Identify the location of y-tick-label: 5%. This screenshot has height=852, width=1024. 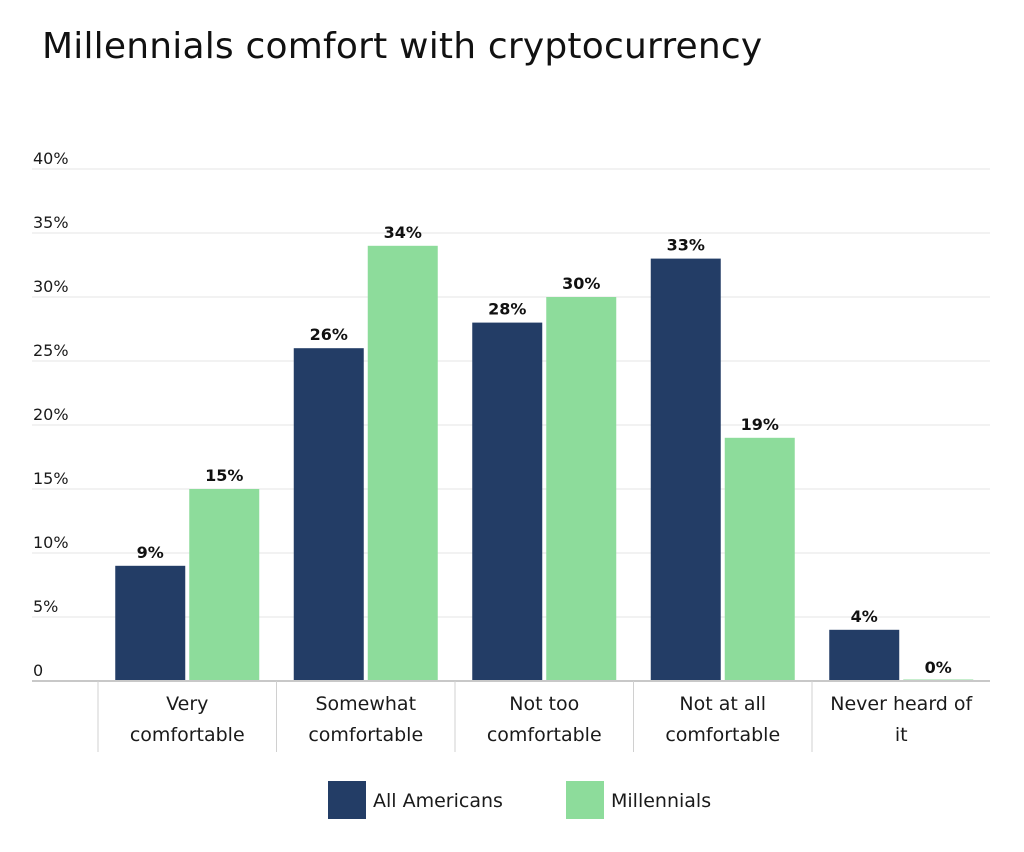
(45, 606).